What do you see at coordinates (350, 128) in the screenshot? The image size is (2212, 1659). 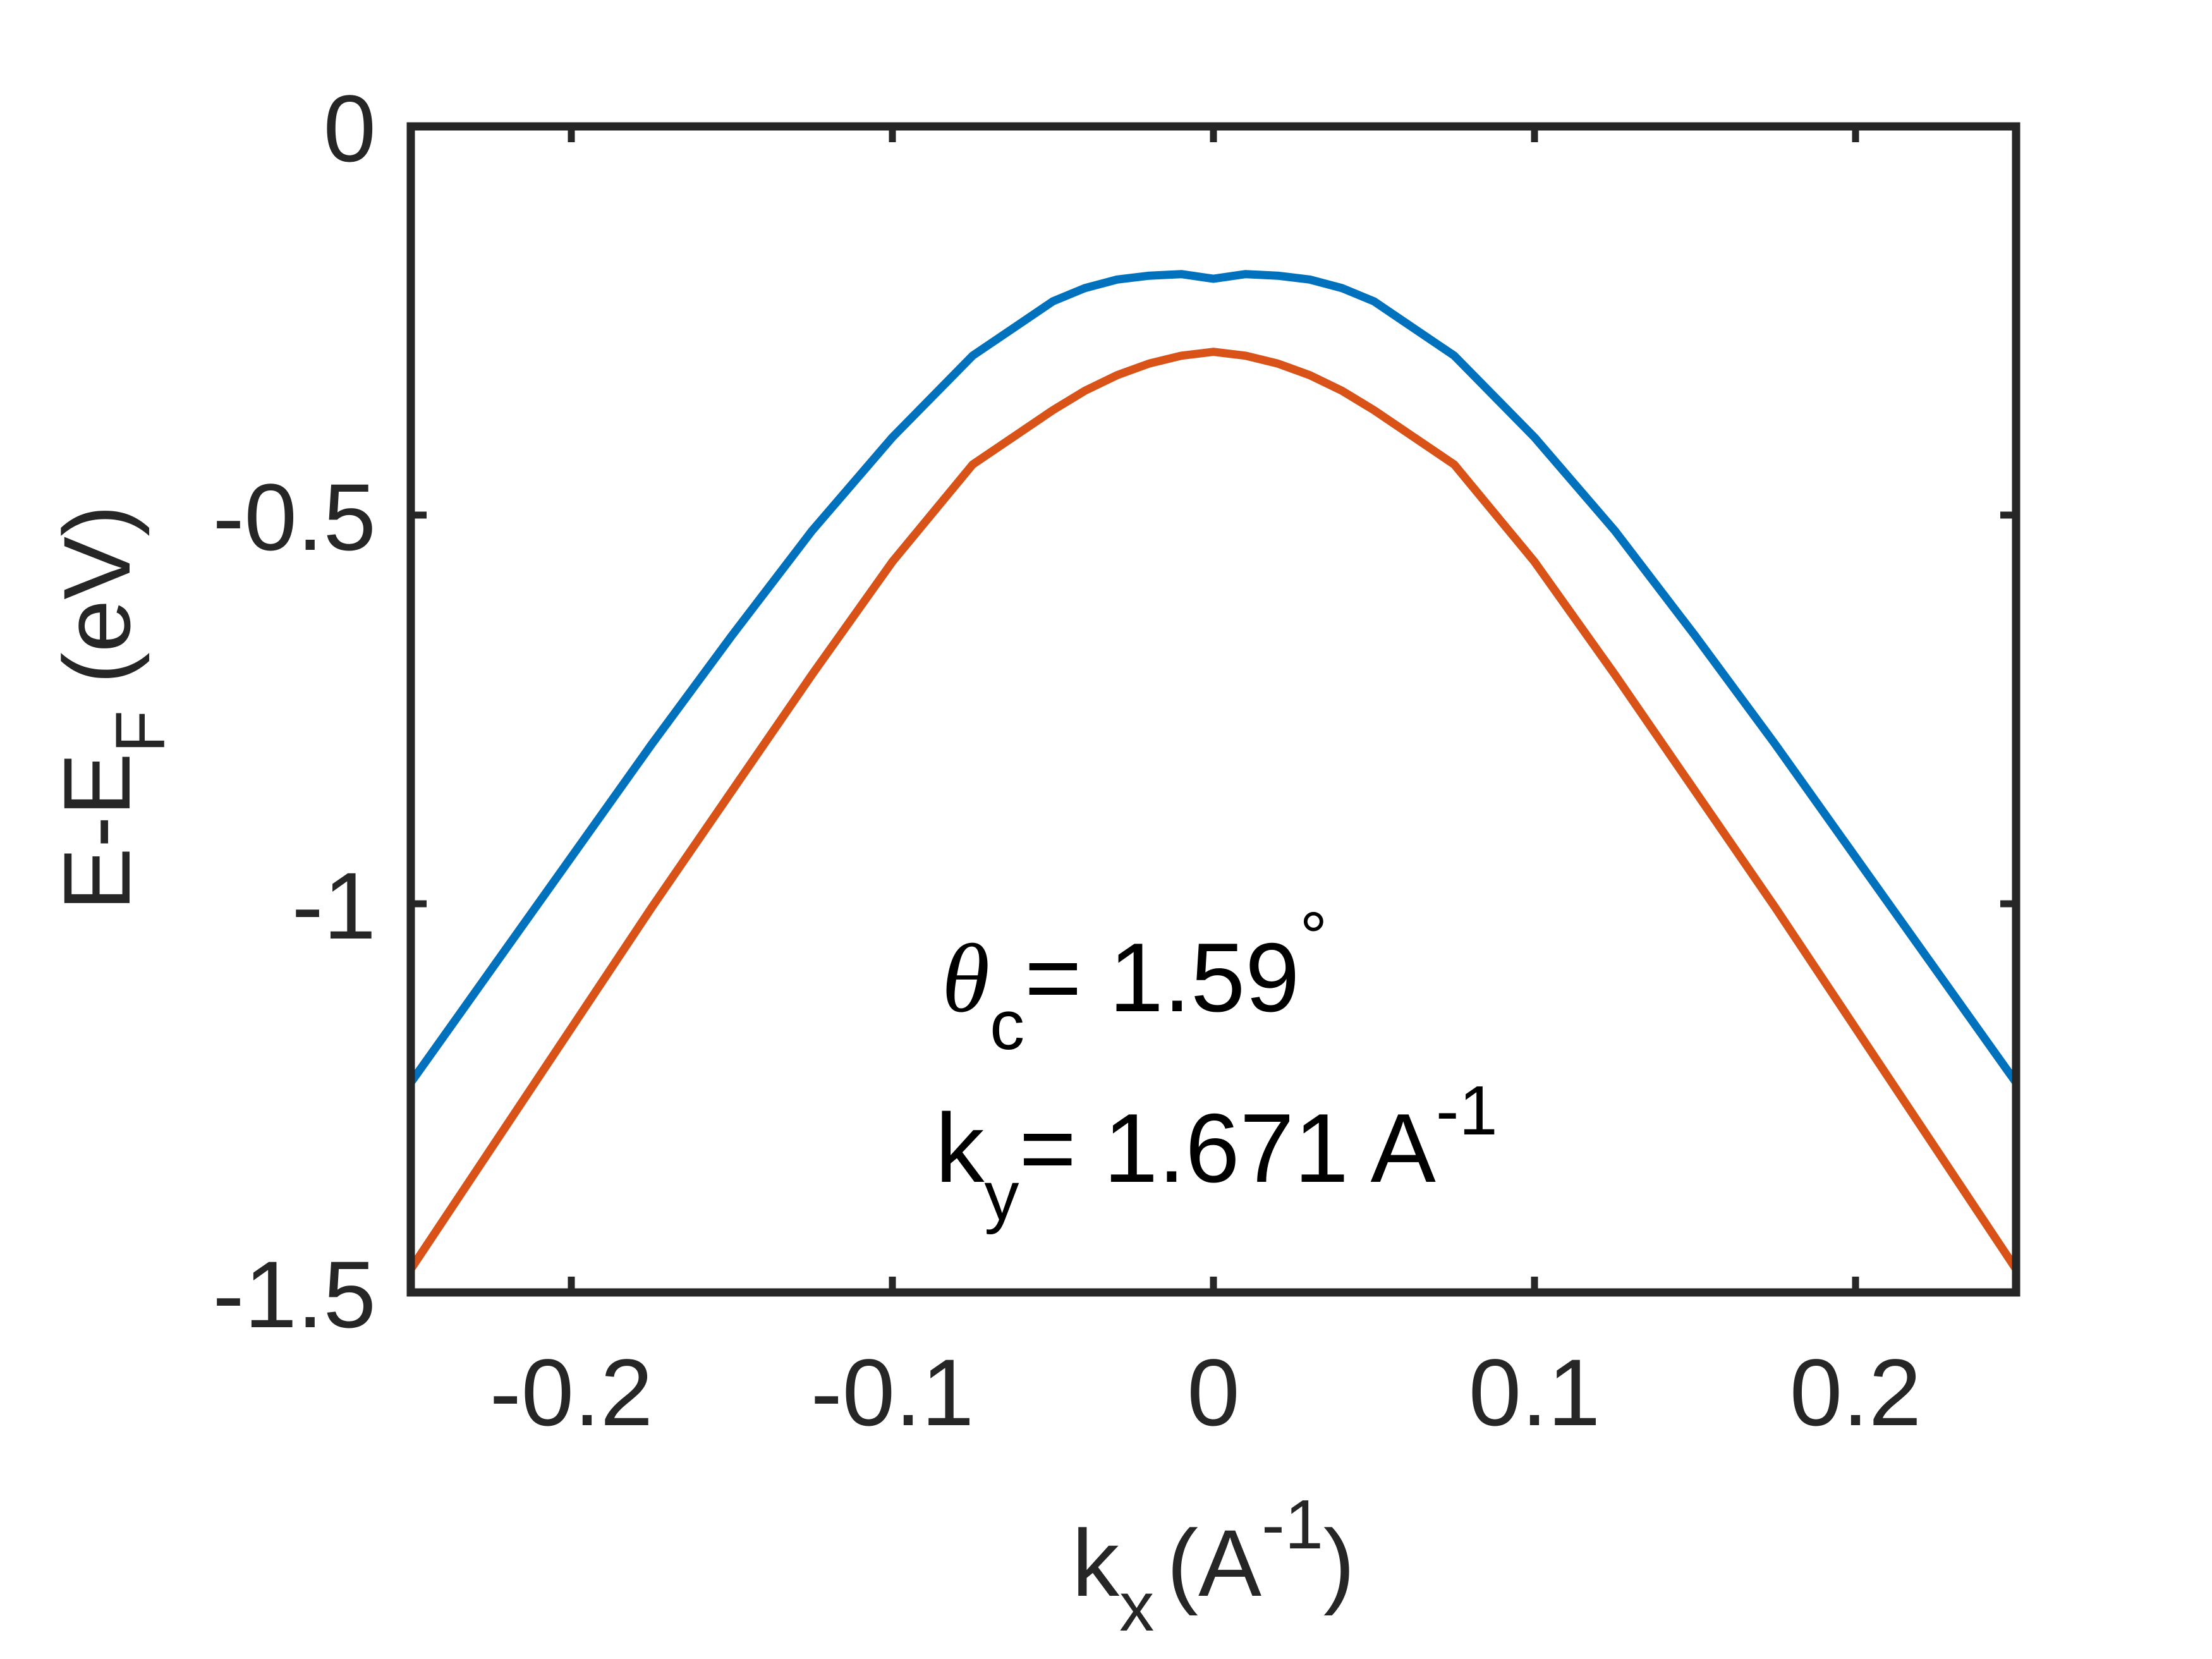 I see `y-tick-label-0: 0` at bounding box center [350, 128].